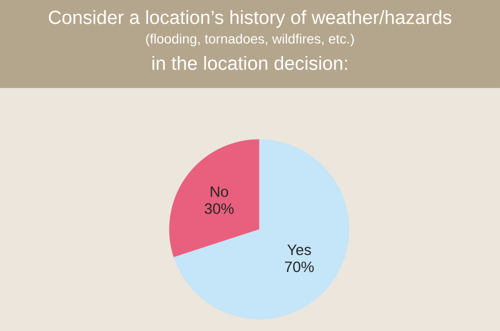  Describe the element at coordinates (219, 191) in the screenshot. I see `slice-label: No` at that location.